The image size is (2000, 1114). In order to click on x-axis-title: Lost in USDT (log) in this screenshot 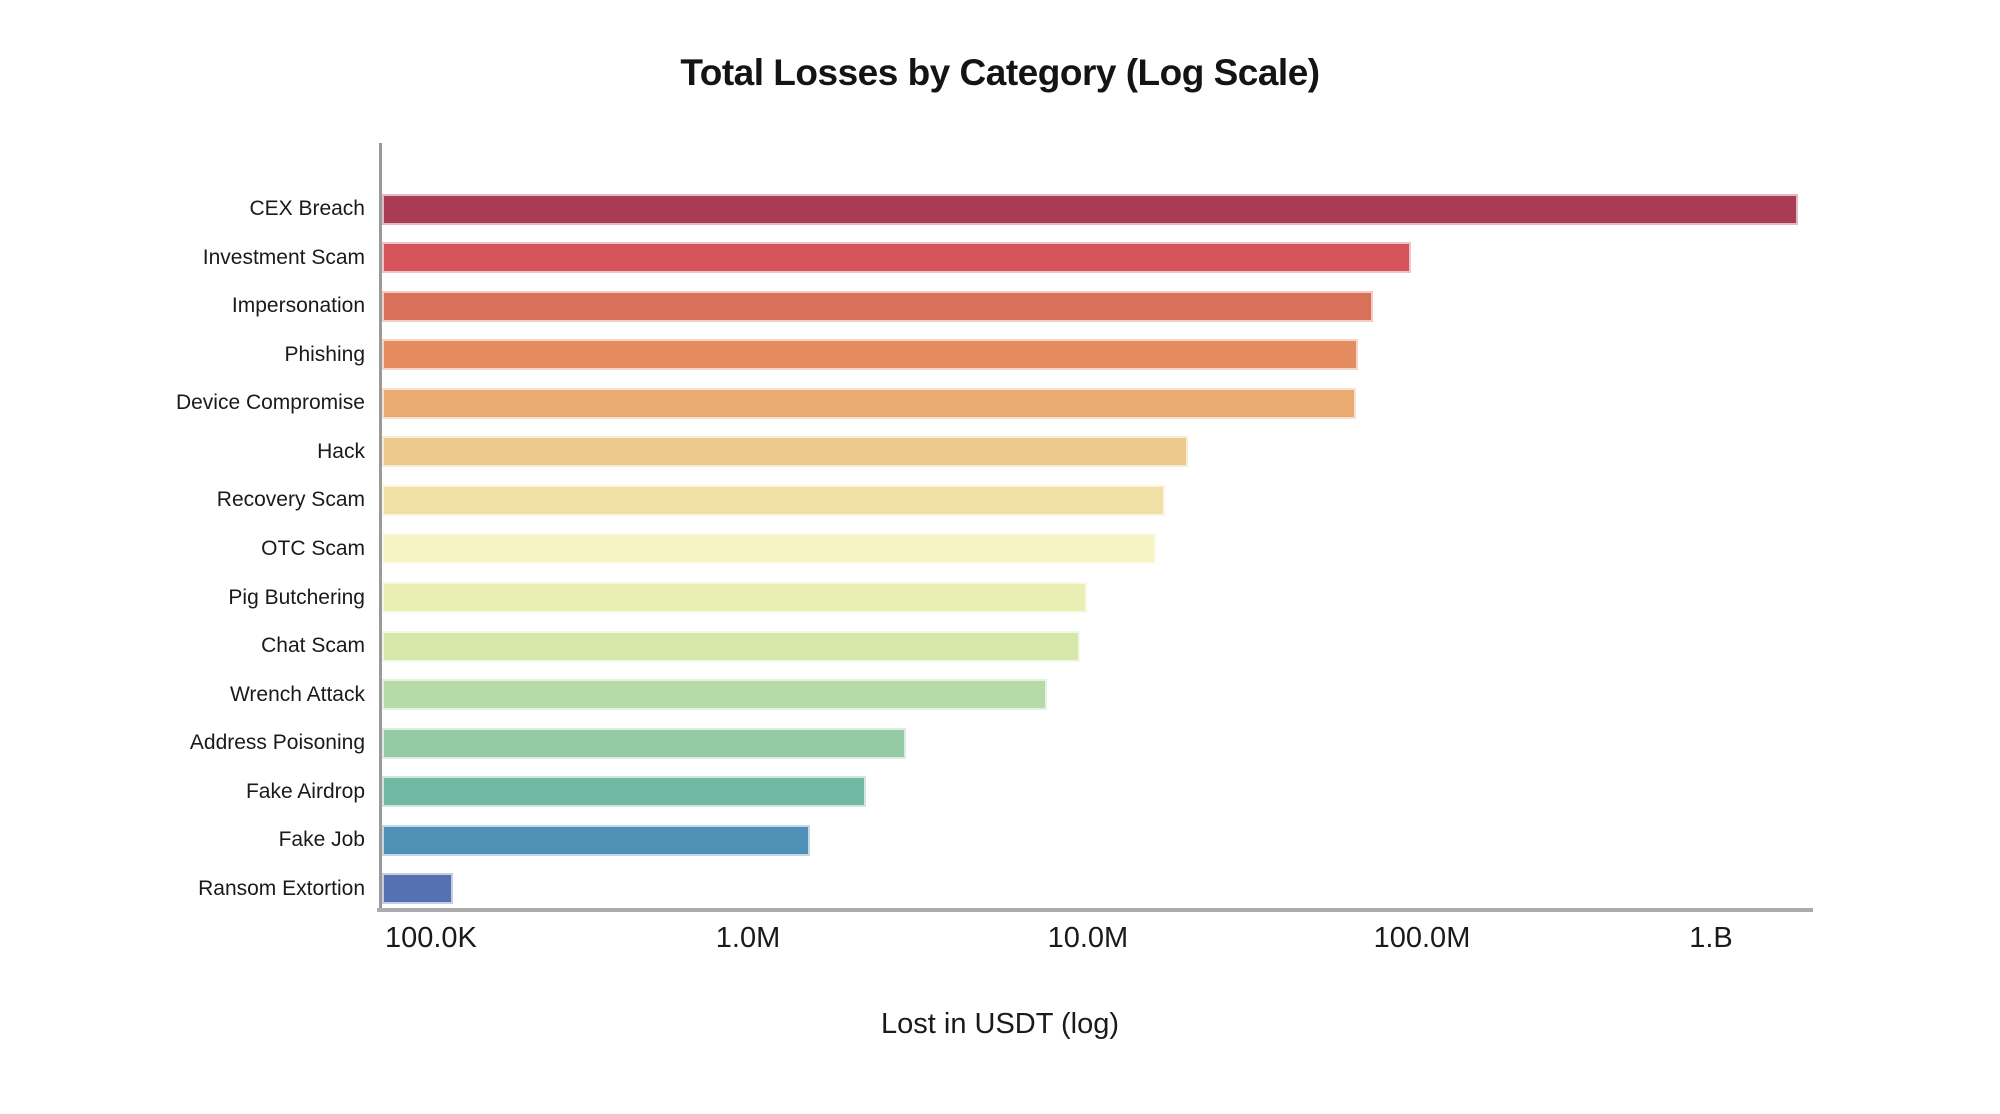, I will do `click(1000, 1024)`.